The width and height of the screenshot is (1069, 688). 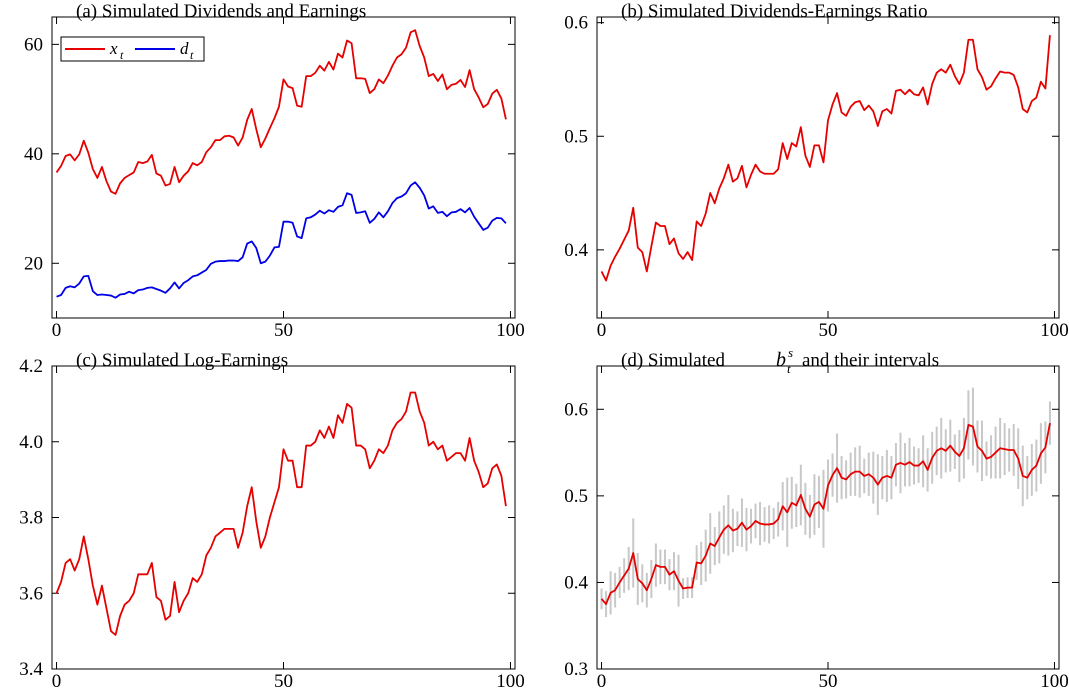 I want to click on y-tick-label: 60, so click(x=33, y=44).